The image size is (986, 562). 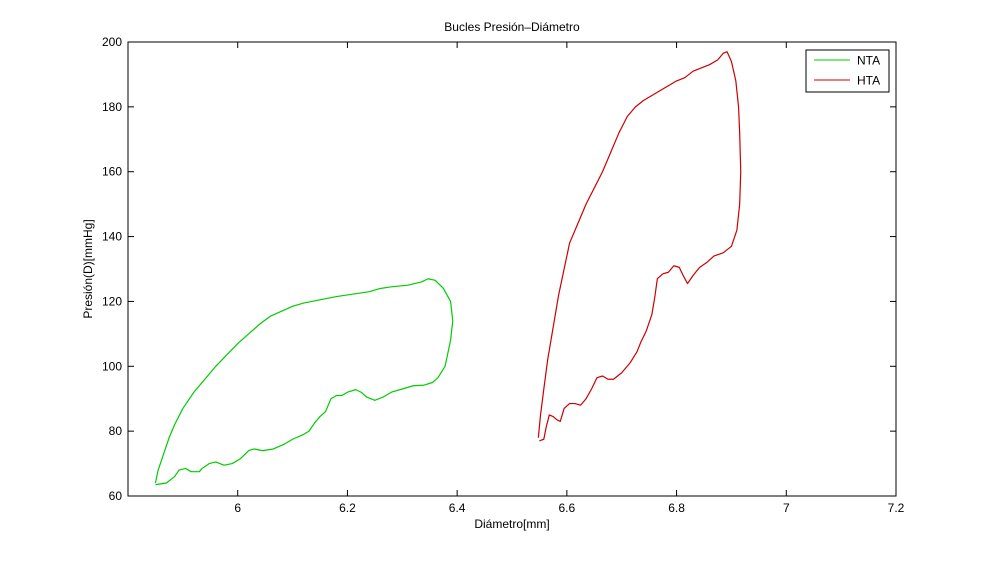 What do you see at coordinates (512, 27) in the screenshot?
I see `chart-title: Bucles Presión–Diámetro` at bounding box center [512, 27].